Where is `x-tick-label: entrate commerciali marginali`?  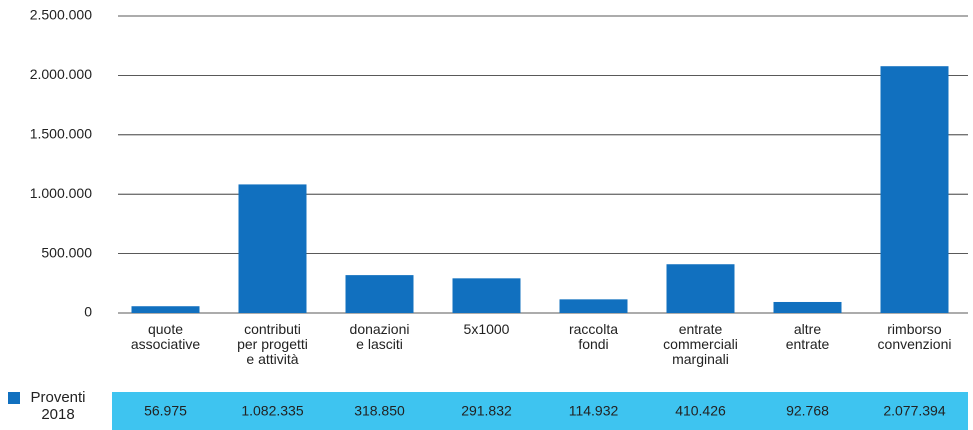 x-tick-label: entrate commerciali marginali is located at coordinates (700, 344).